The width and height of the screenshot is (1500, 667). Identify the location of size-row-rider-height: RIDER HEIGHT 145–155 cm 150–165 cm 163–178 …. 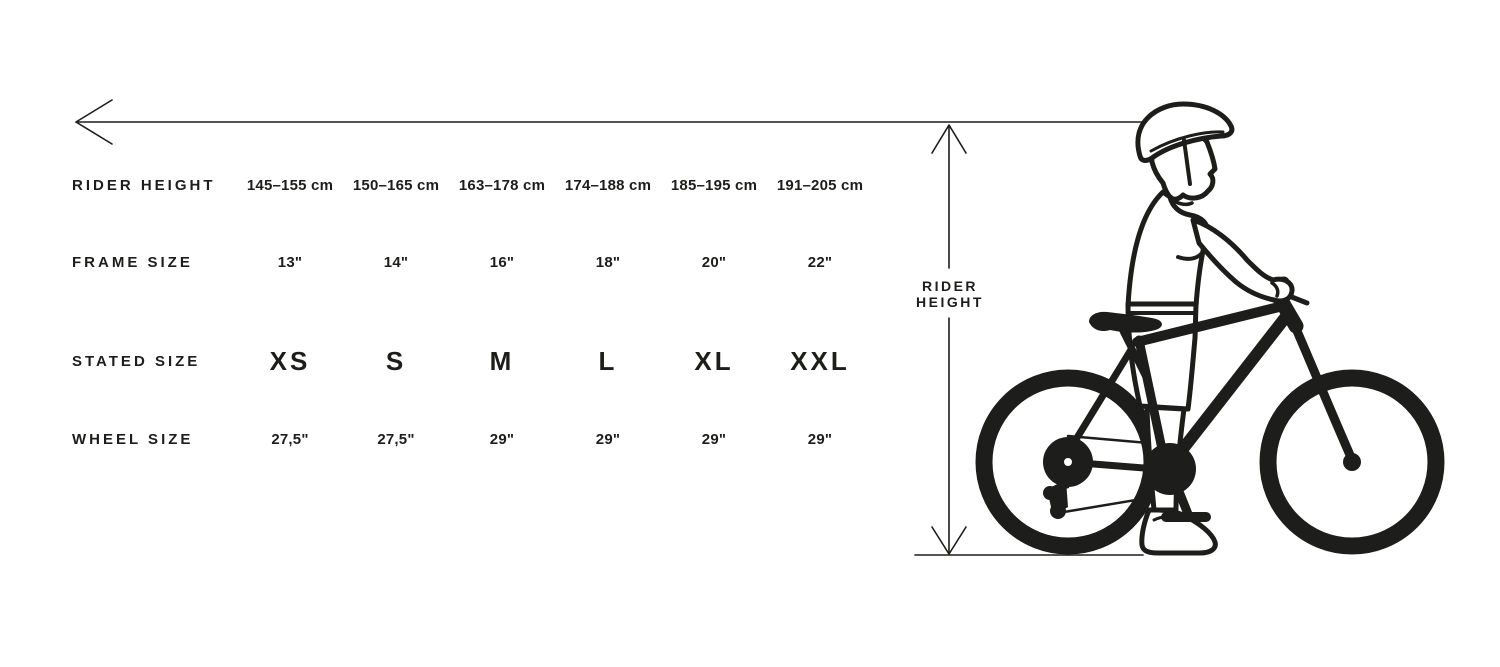
(472, 185).